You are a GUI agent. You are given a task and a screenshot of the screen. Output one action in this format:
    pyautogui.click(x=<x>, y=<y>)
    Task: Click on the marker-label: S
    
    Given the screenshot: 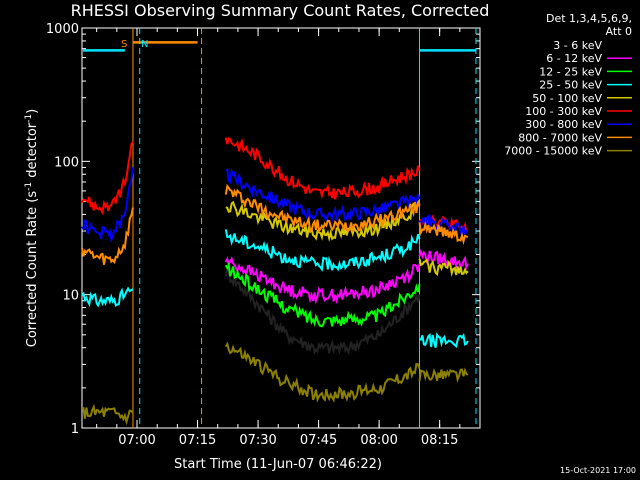 What is the action you would take?
    pyautogui.click(x=124, y=44)
    